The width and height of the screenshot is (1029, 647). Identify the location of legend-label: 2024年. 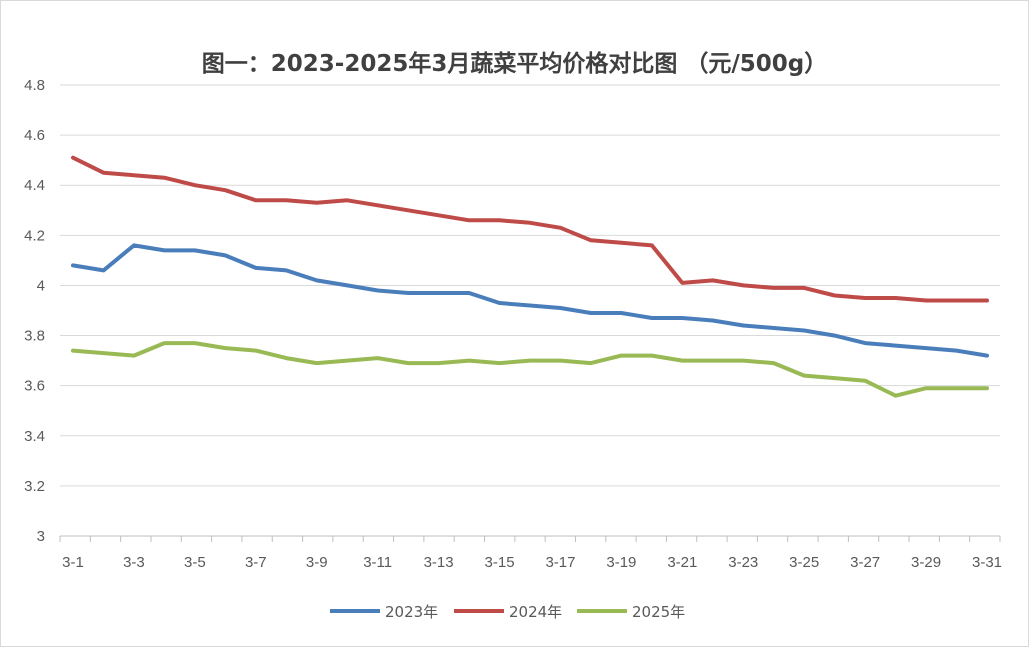
(535, 612).